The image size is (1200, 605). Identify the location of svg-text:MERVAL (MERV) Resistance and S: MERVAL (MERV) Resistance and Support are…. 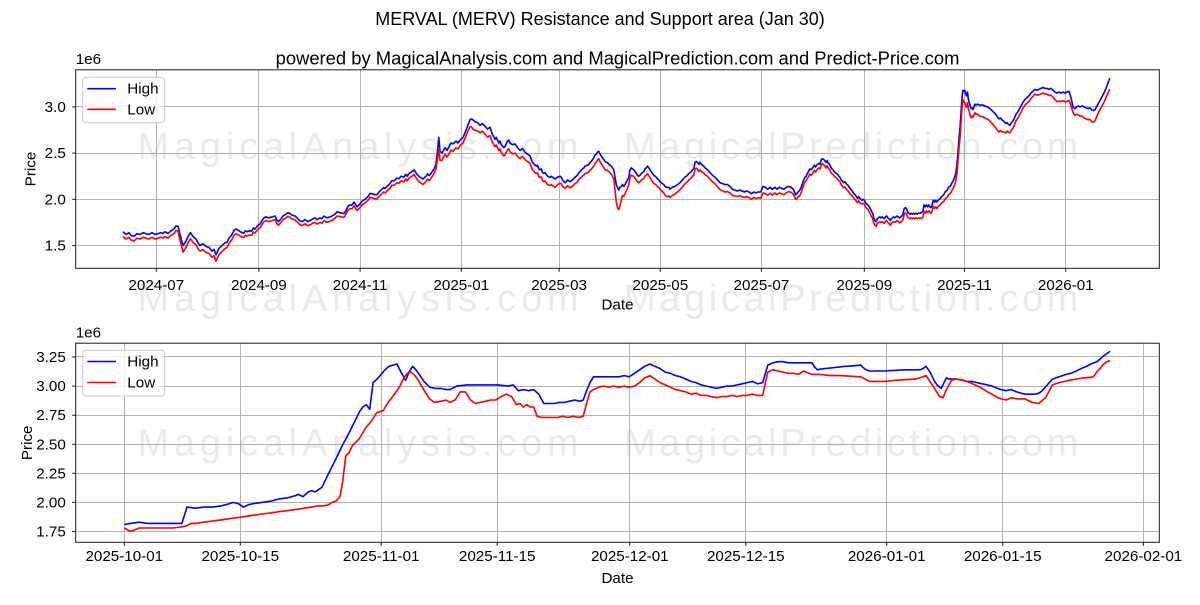
(600, 19).